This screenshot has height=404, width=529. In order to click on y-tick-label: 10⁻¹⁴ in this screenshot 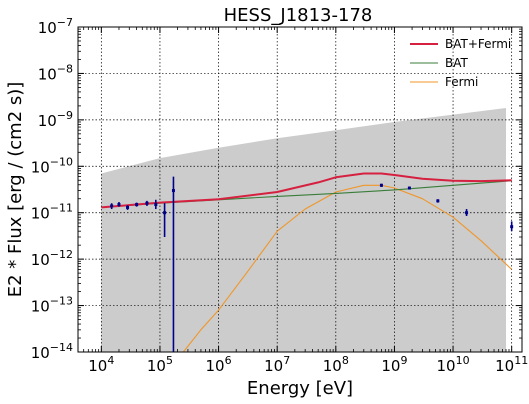, I will do `click(52, 351)`.